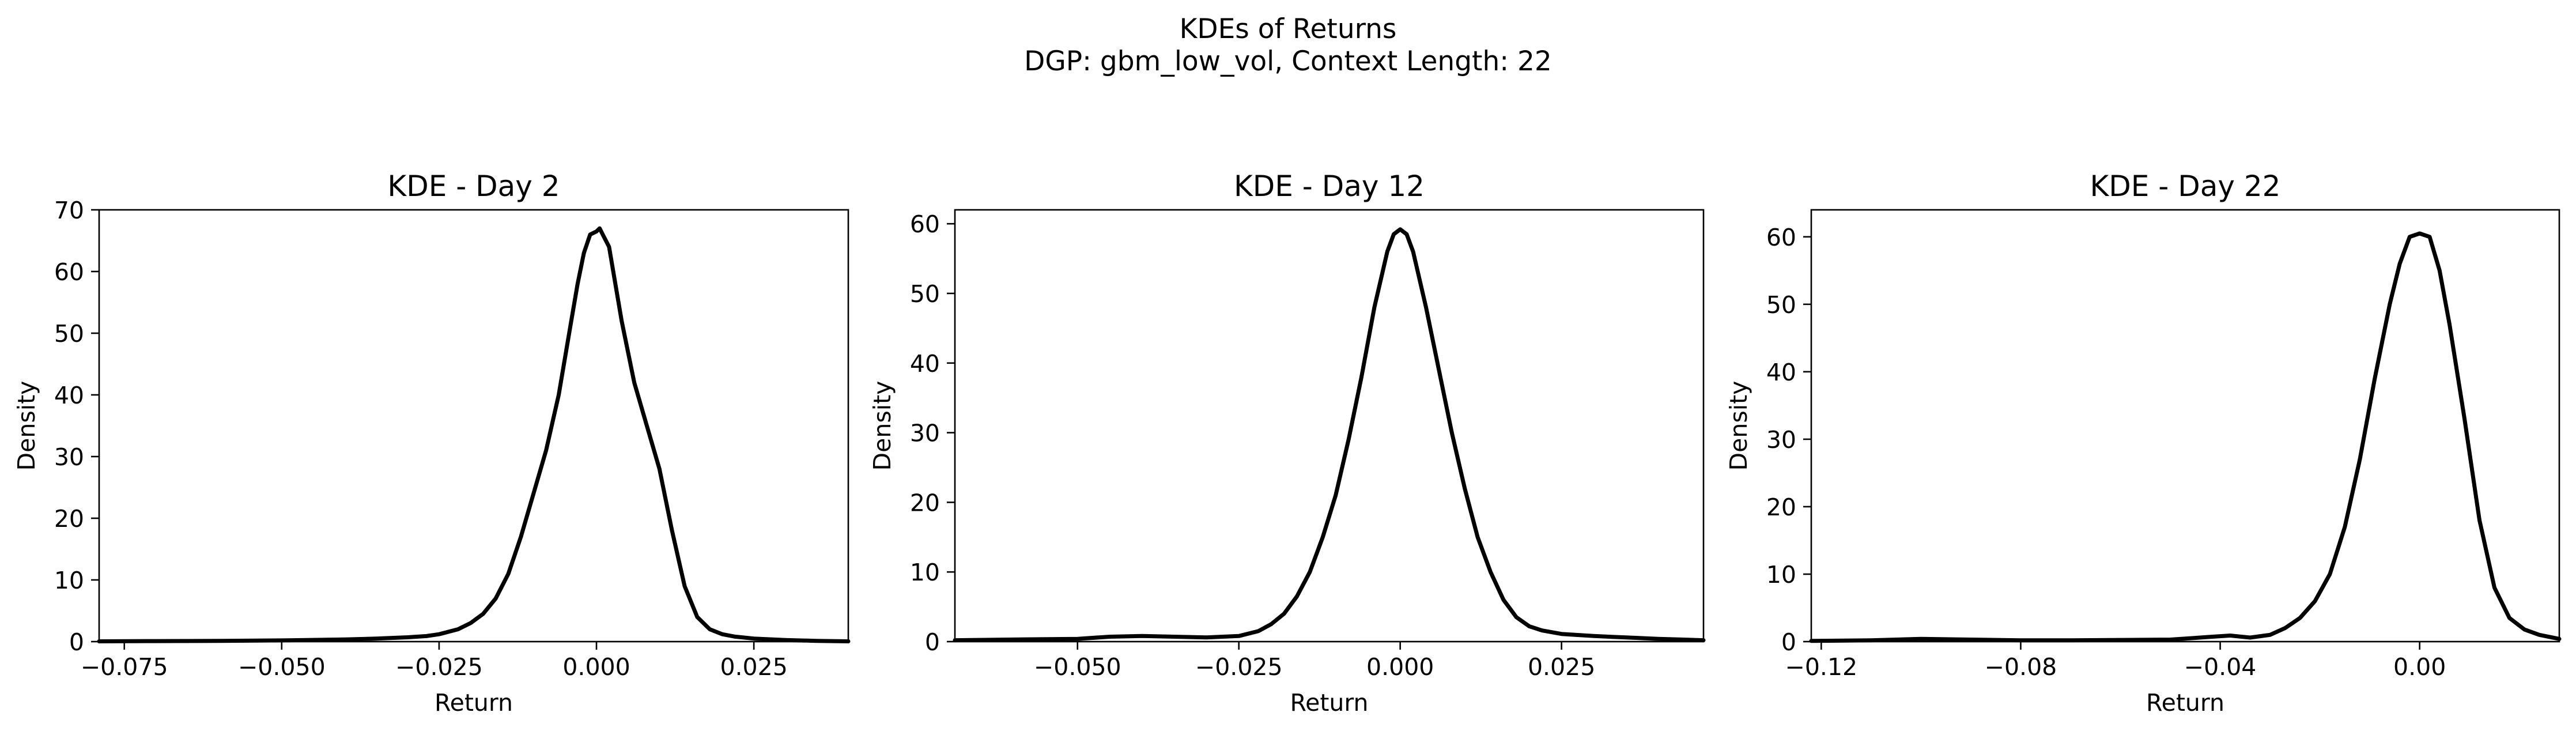  Describe the element at coordinates (474, 186) in the screenshot. I see `panel-title: KDE - Day 2` at that location.